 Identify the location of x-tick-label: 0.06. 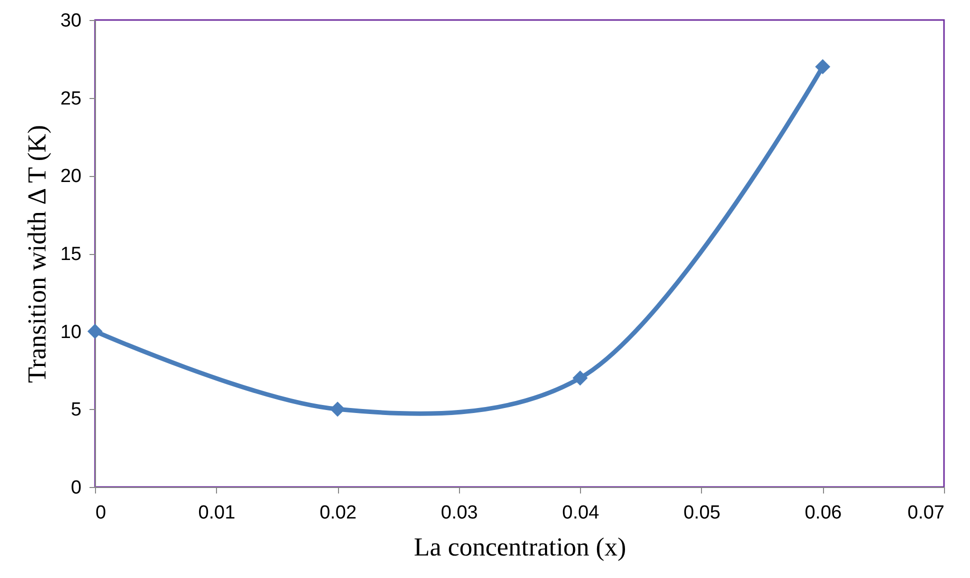
(823, 513).